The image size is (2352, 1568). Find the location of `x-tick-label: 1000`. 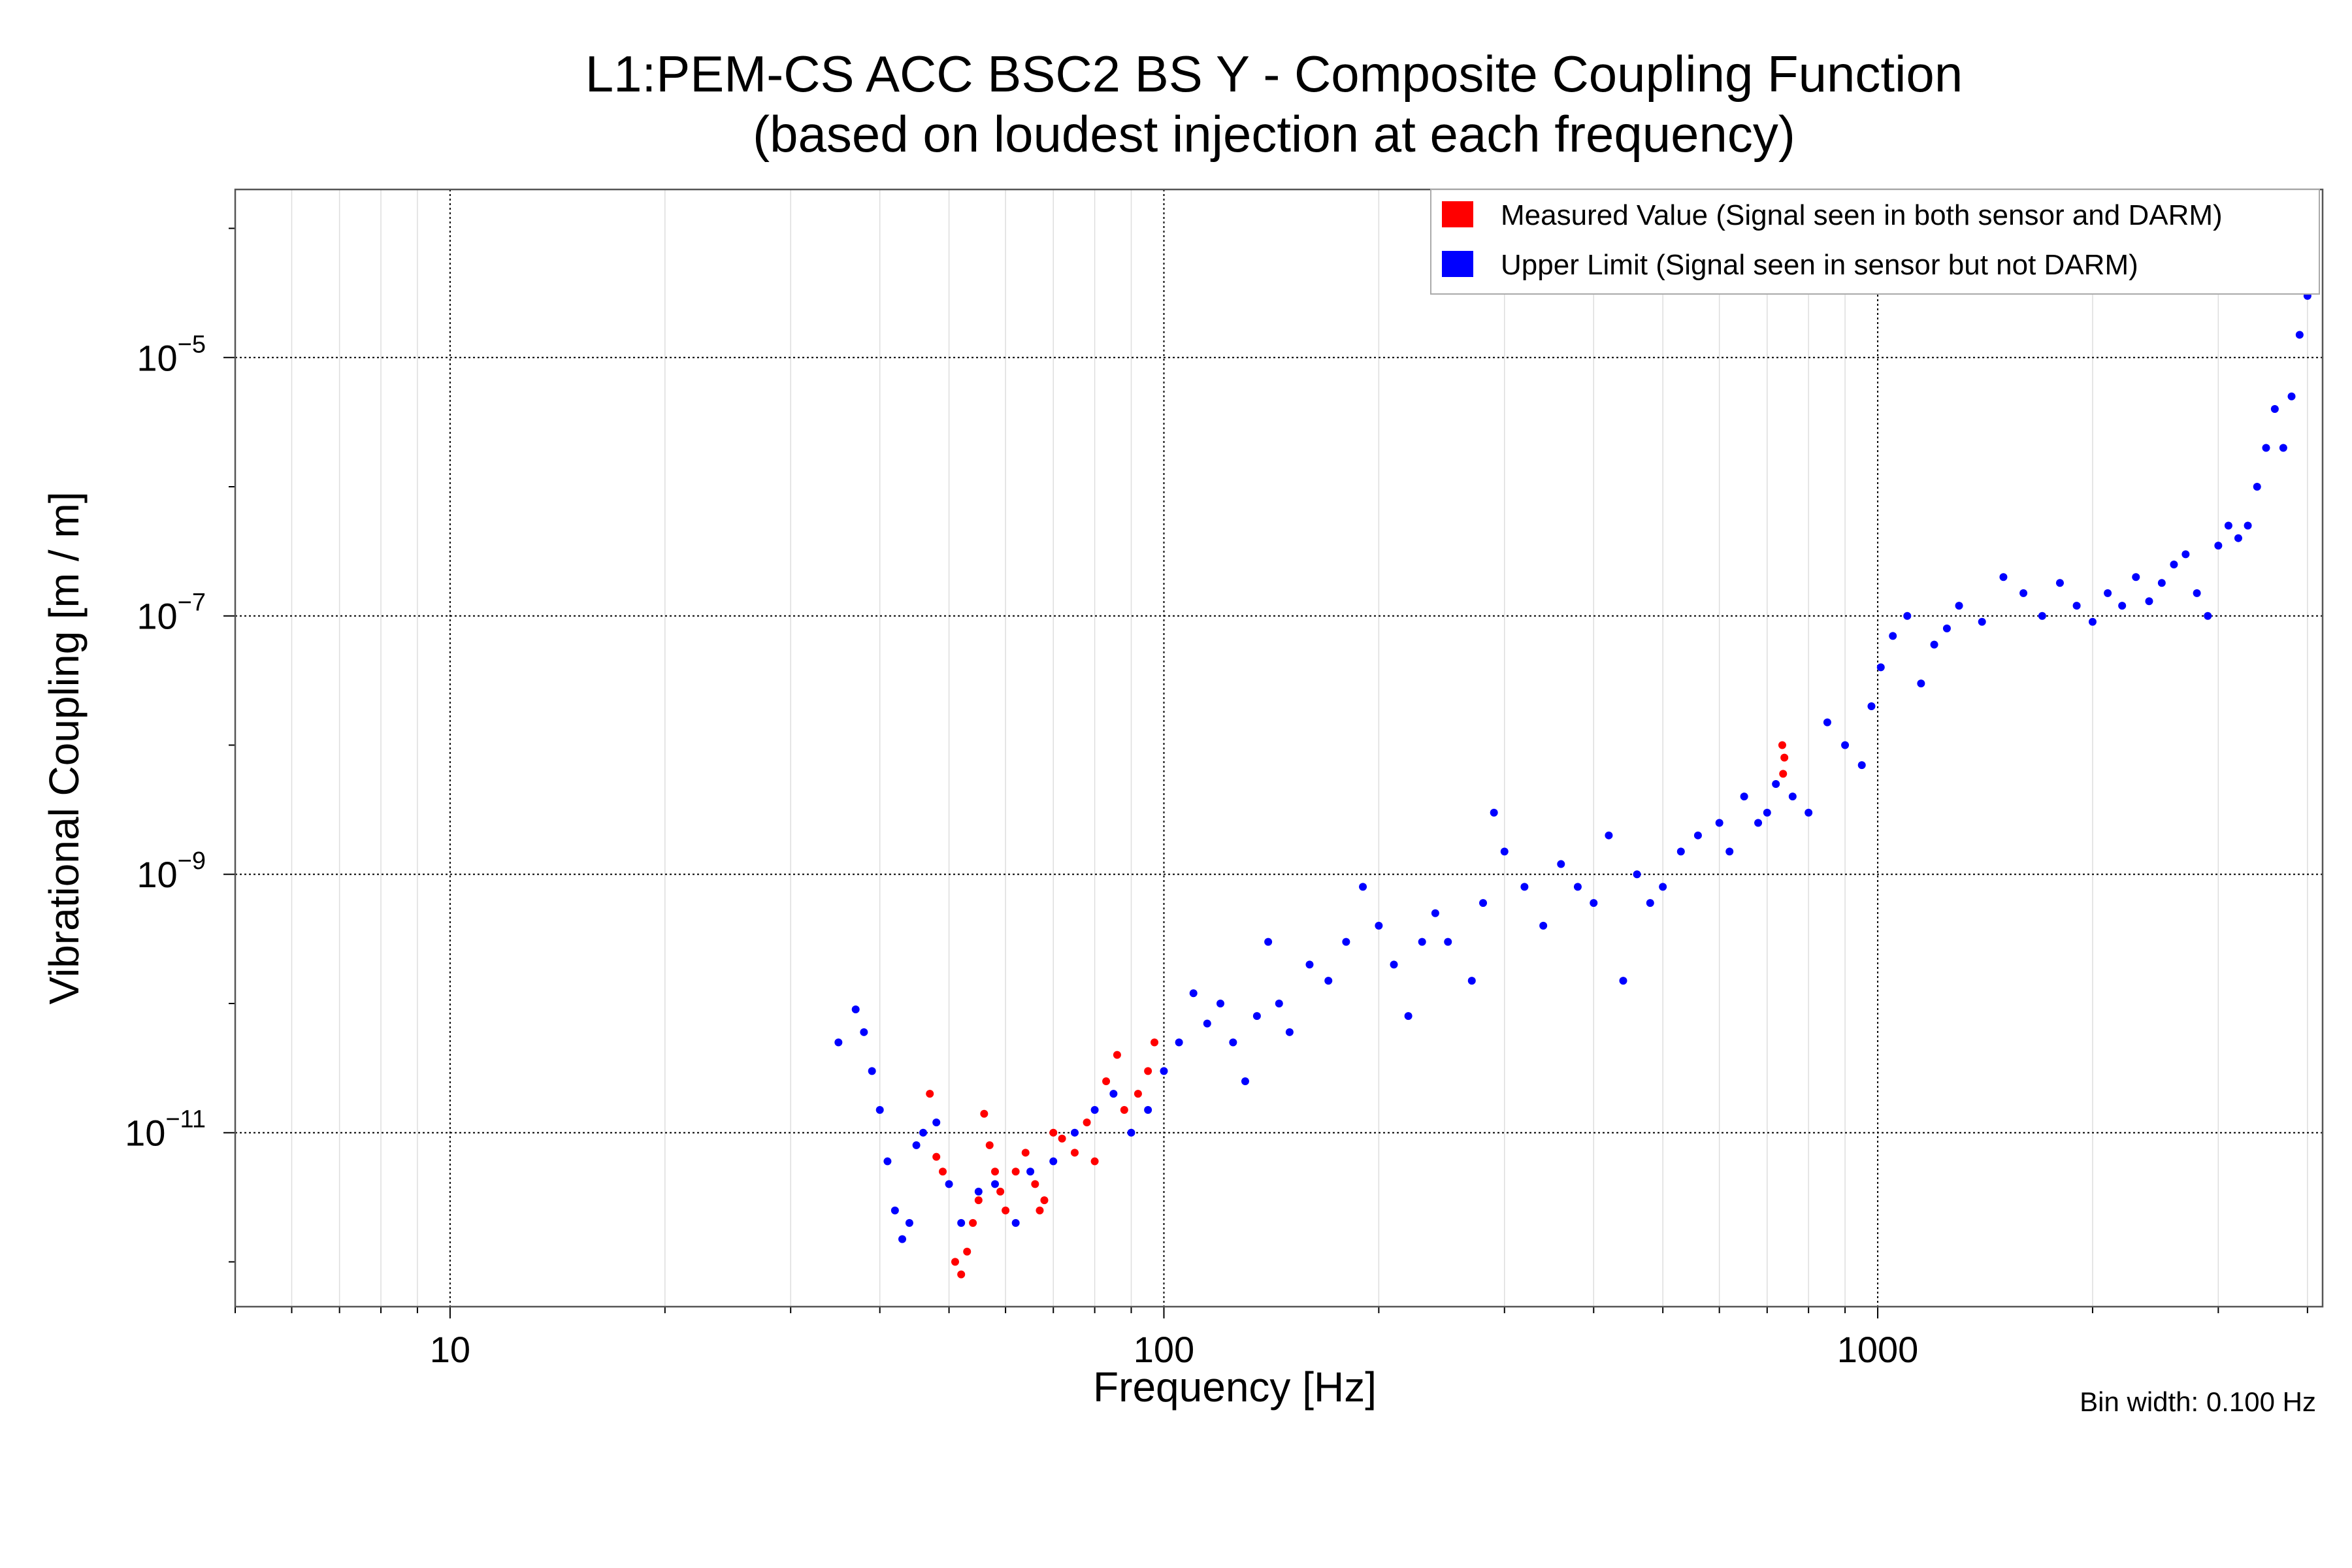

x-tick-label: 1000 is located at coordinates (1878, 1349).